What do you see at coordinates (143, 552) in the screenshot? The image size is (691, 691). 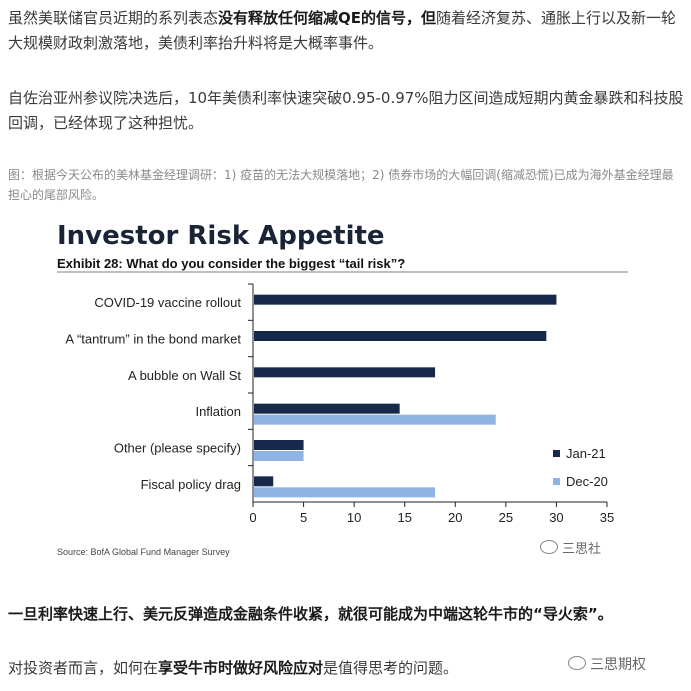 I see `chart-source: Source: BofA Global Fund Manager Survey` at bounding box center [143, 552].